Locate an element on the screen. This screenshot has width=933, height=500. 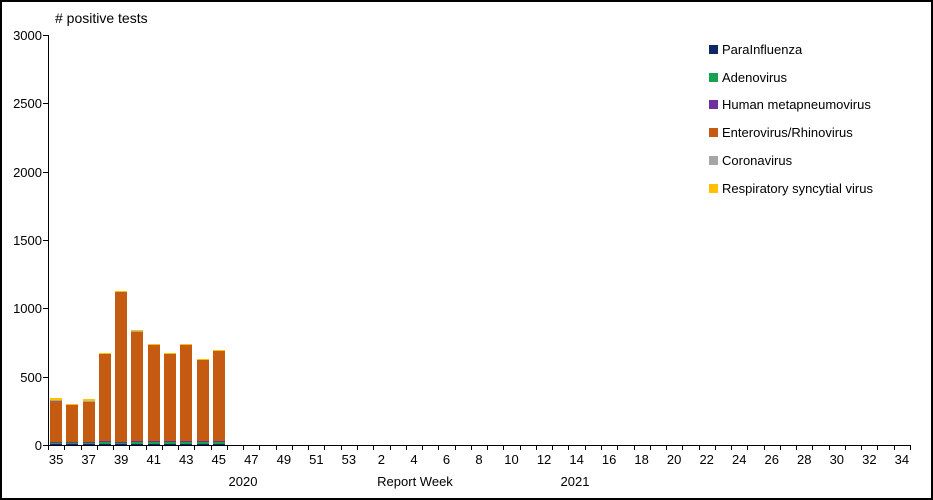
x-tick-label: 35 is located at coordinates (56, 459).